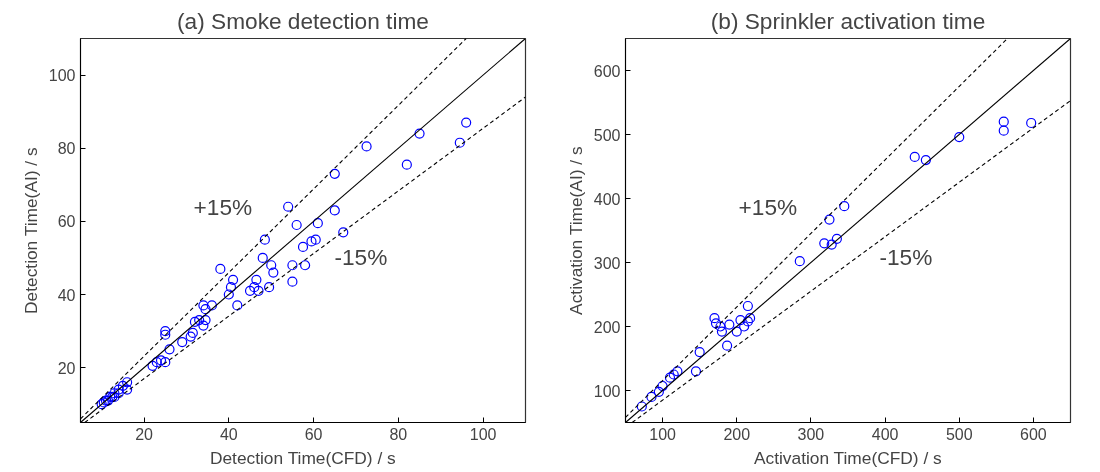 This screenshot has height=472, width=1100. What do you see at coordinates (313, 434) in the screenshot?
I see `x-tick-label: 60` at bounding box center [313, 434].